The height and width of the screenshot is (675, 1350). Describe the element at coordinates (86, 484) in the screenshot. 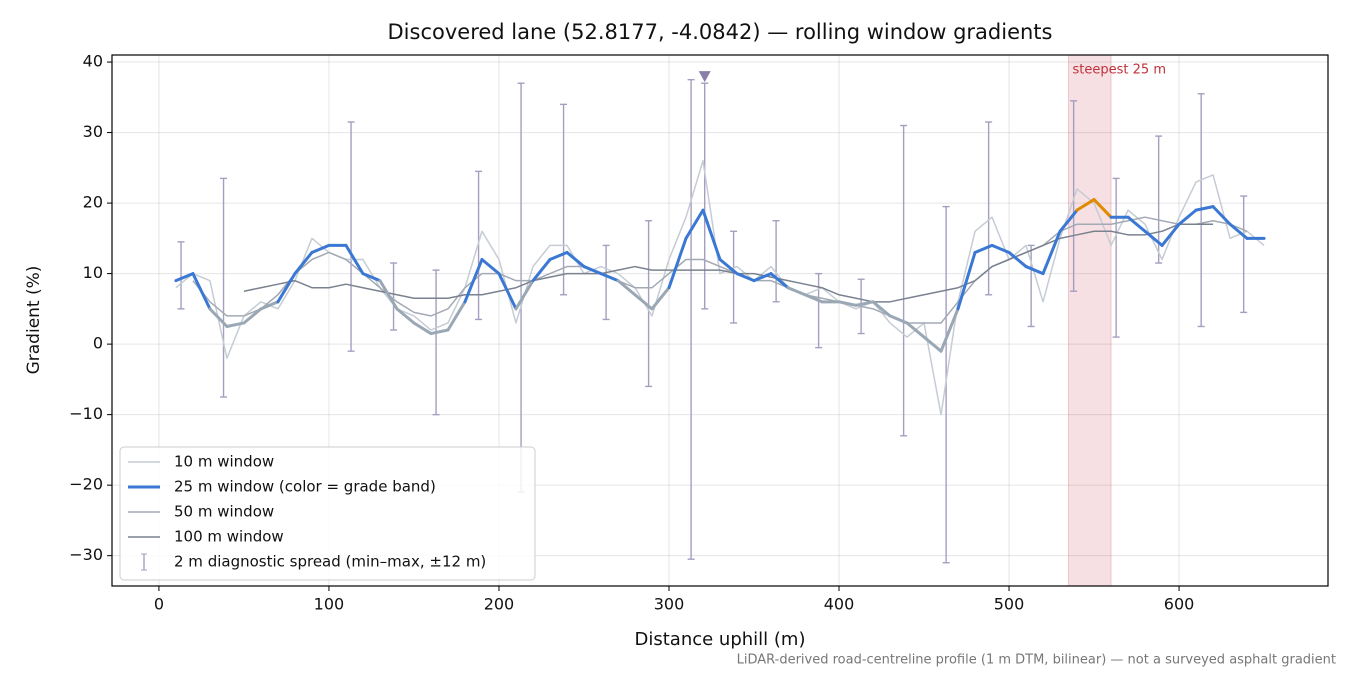

I see `y-tick-label: −20` at that location.